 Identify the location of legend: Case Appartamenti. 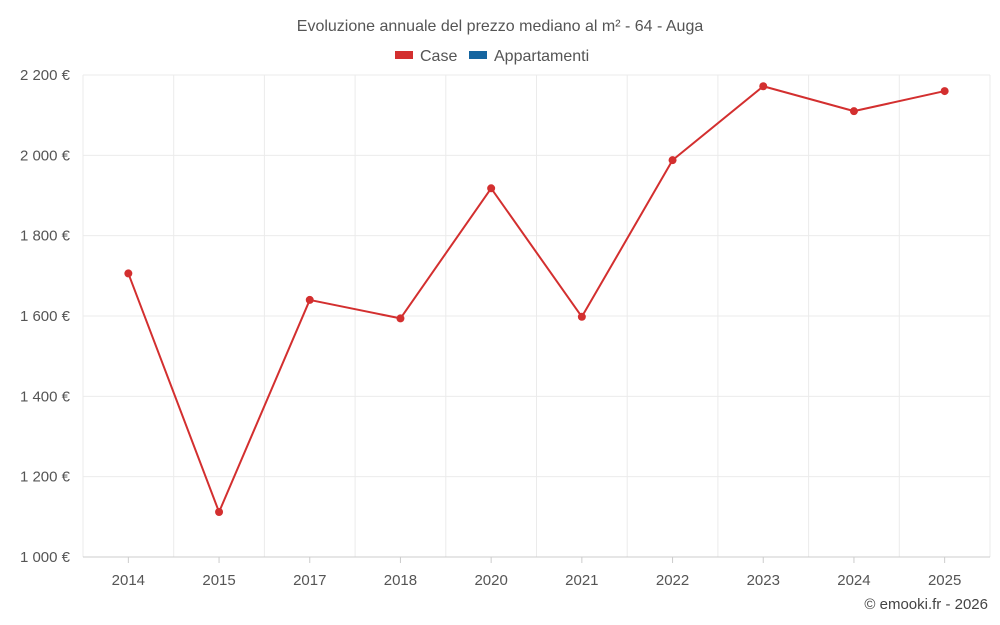
(492, 56).